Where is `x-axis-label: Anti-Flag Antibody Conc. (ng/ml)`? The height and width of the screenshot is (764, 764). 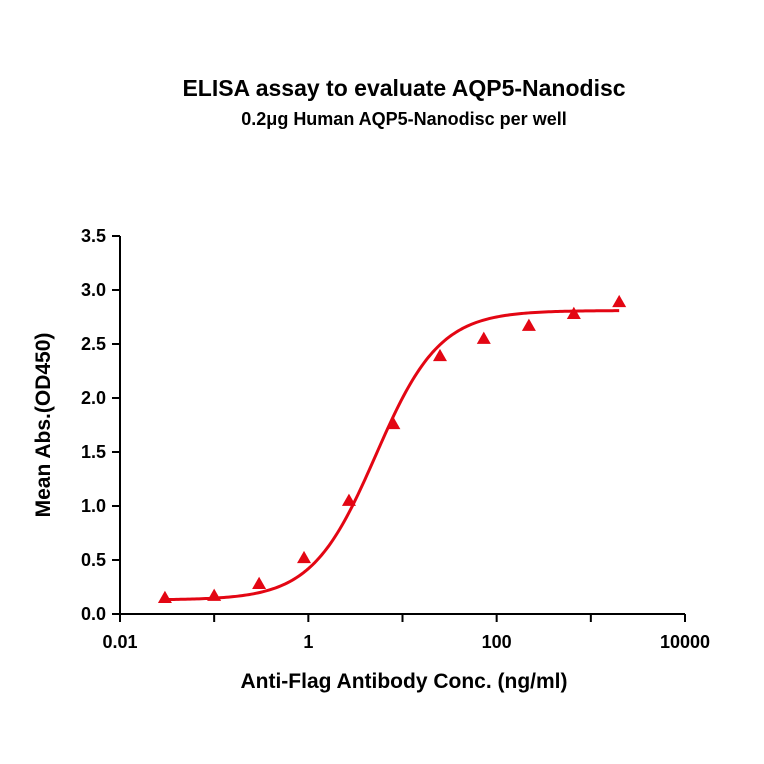
x-axis-label: Anti-Flag Antibody Conc. (ng/ml) is located at coordinates (403, 681).